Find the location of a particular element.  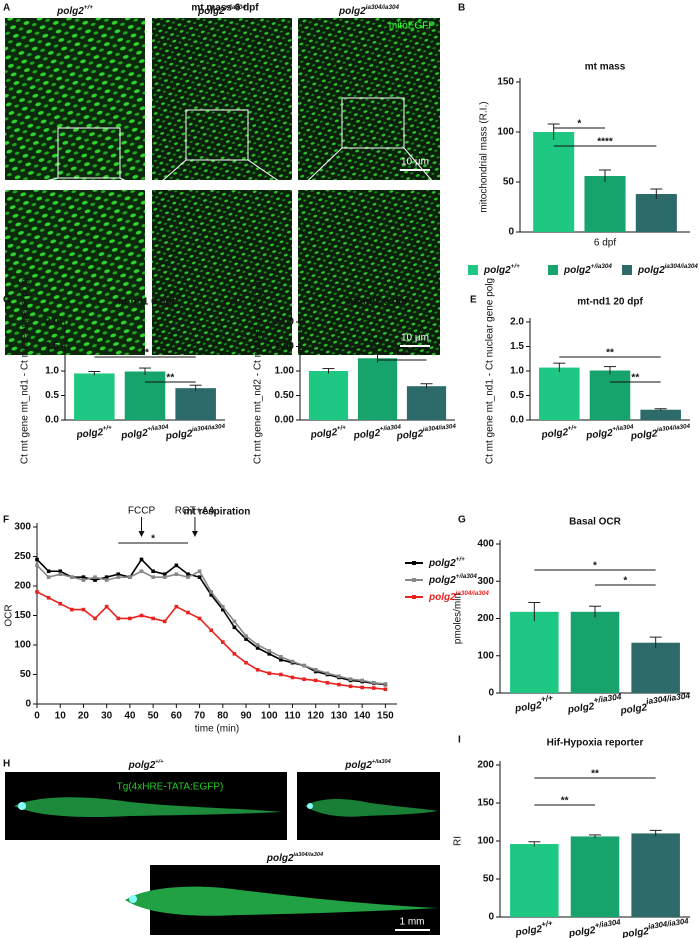

panel-title: mt mass 6 dpf is located at coordinates (225, 8).